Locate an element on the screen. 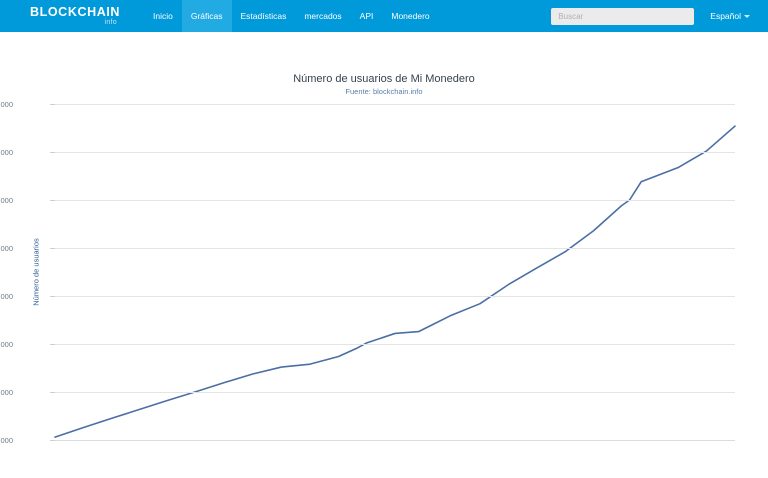  chart-subtitle: Fuente: blockchain.info is located at coordinates (384, 91).